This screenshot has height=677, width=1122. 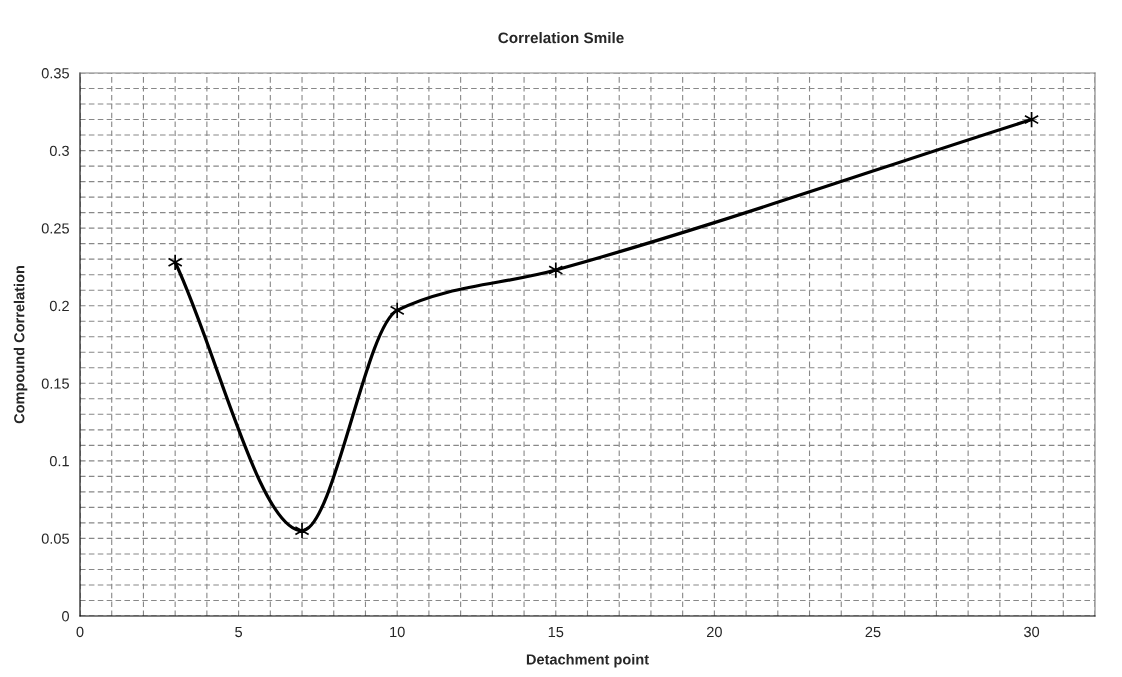 I want to click on y-tick-label: 0.2, so click(x=59, y=306).